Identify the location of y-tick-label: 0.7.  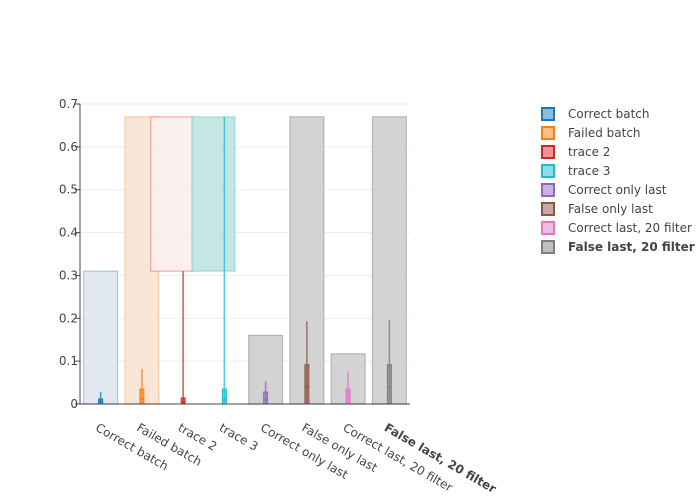
(68, 104).